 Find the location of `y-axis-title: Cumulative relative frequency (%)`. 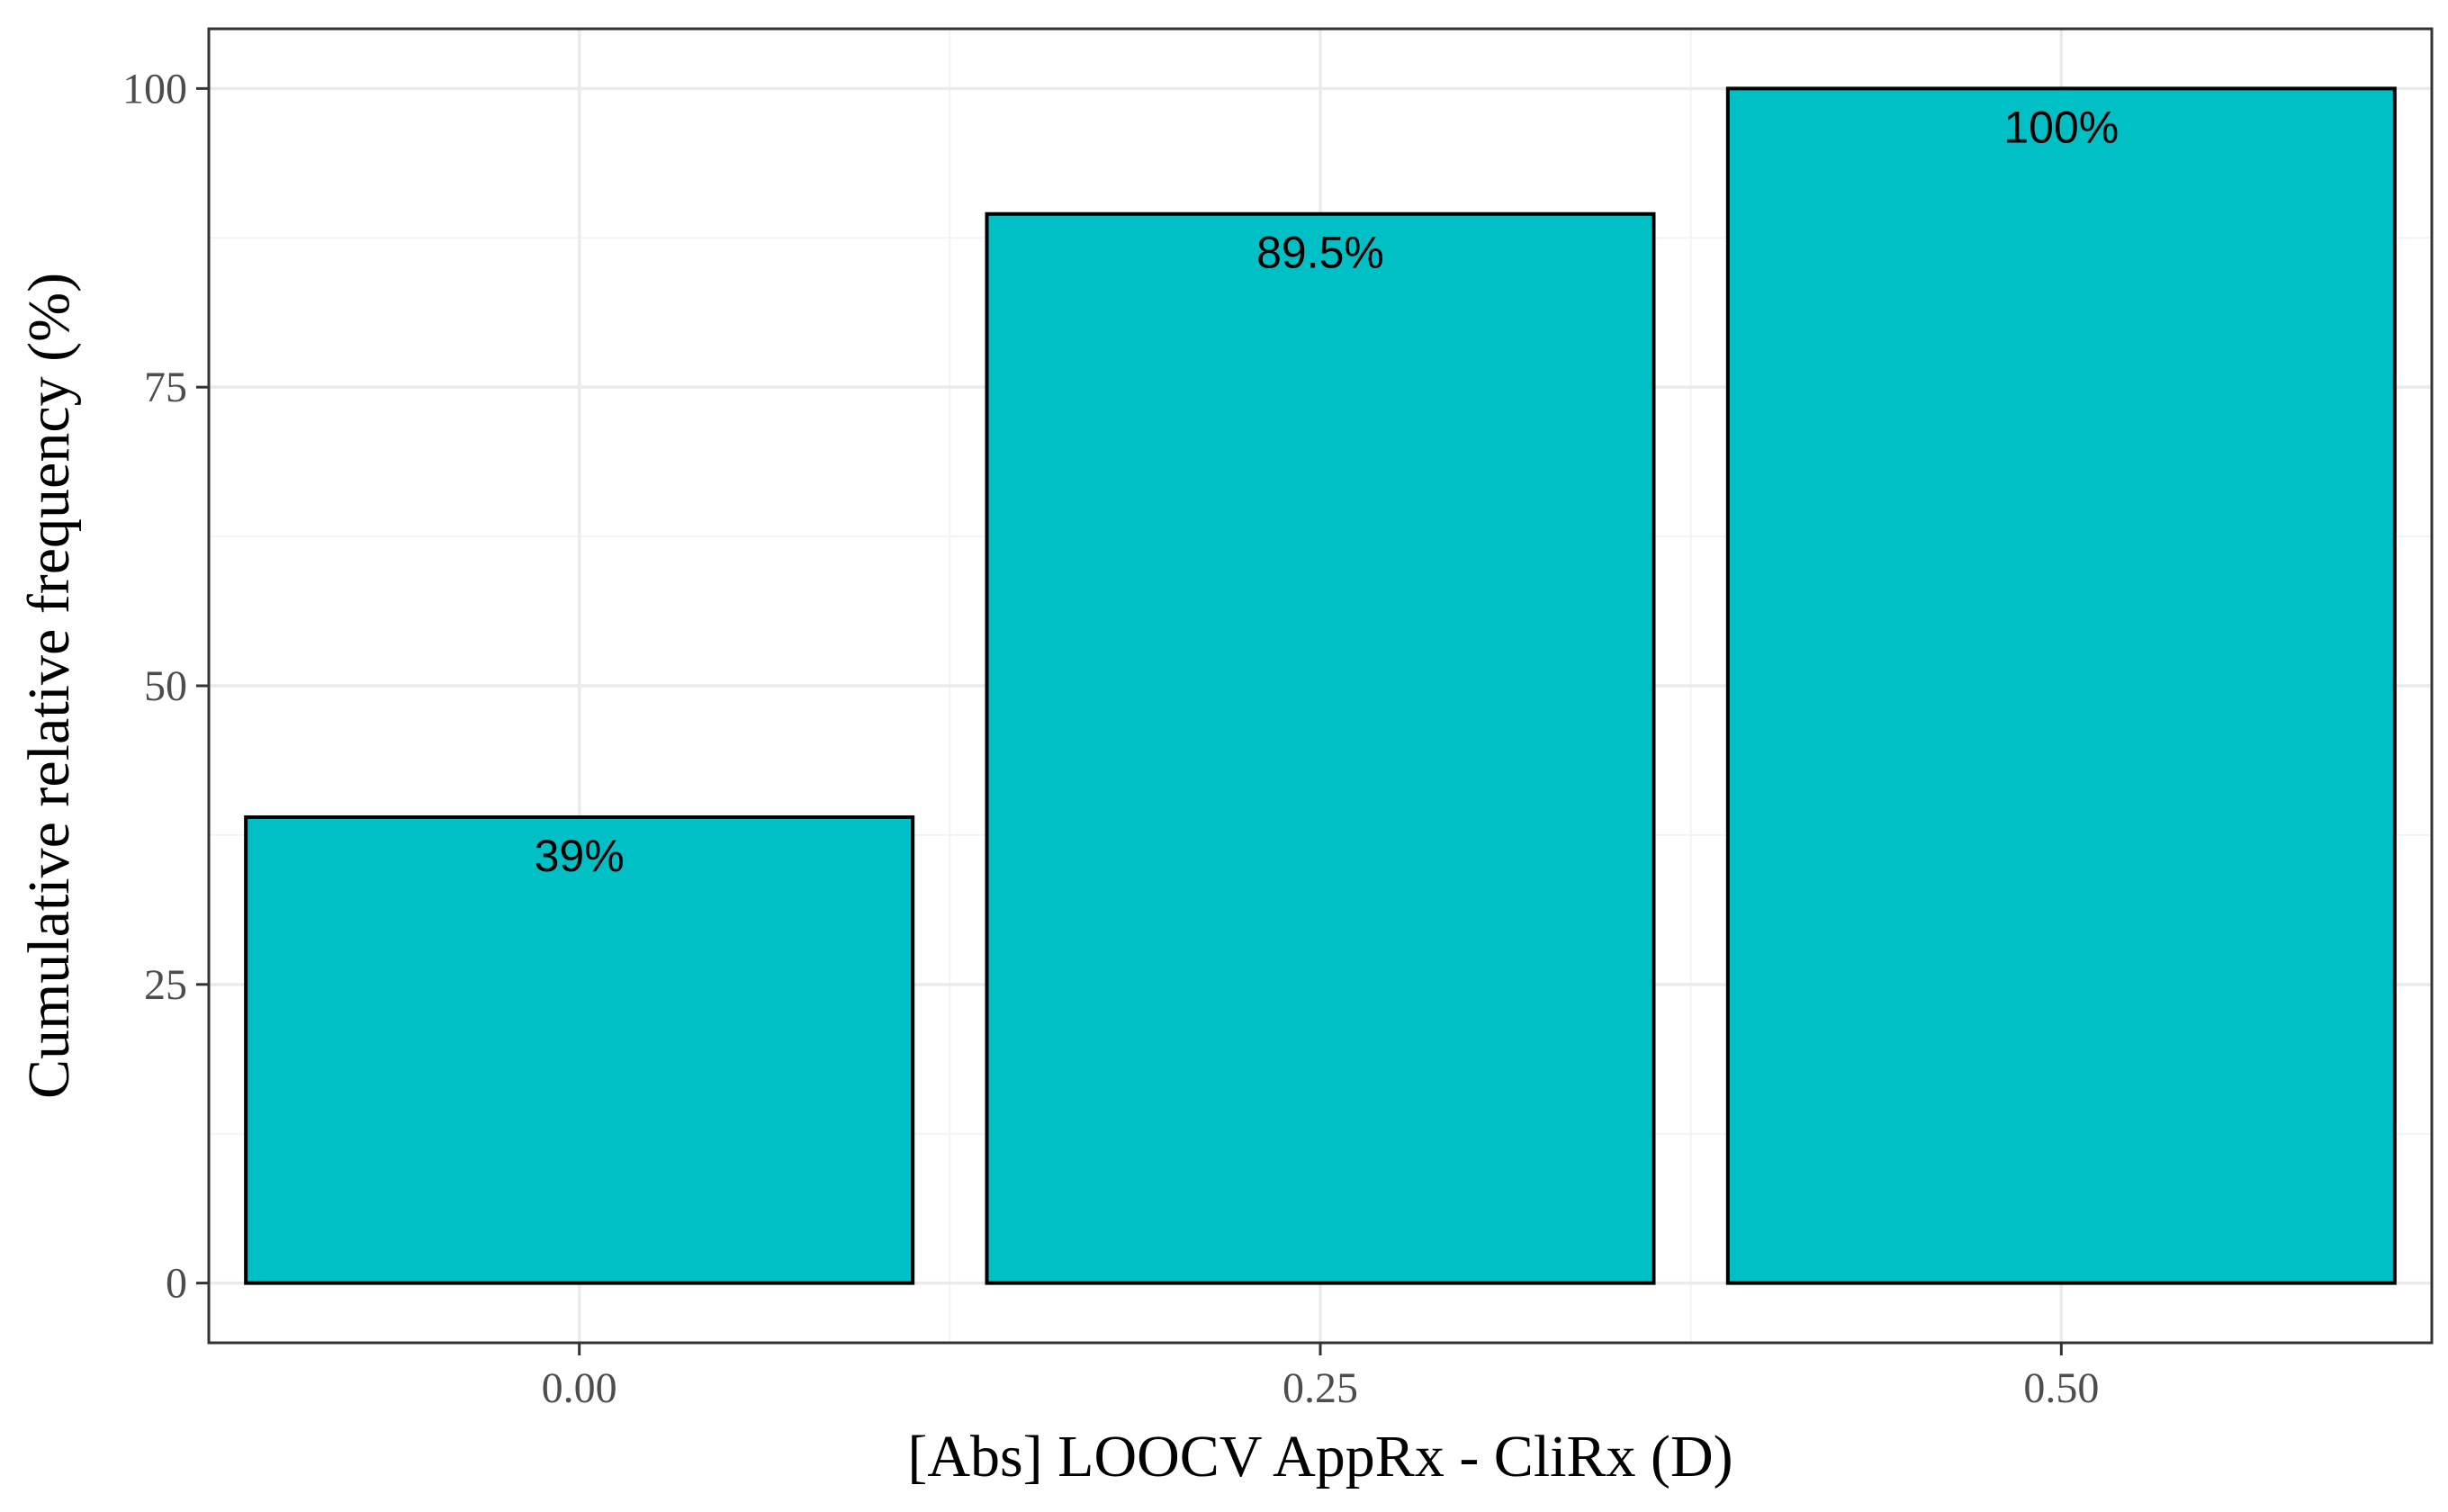

y-axis-title: Cumulative relative frequency (%) is located at coordinates (49, 686).